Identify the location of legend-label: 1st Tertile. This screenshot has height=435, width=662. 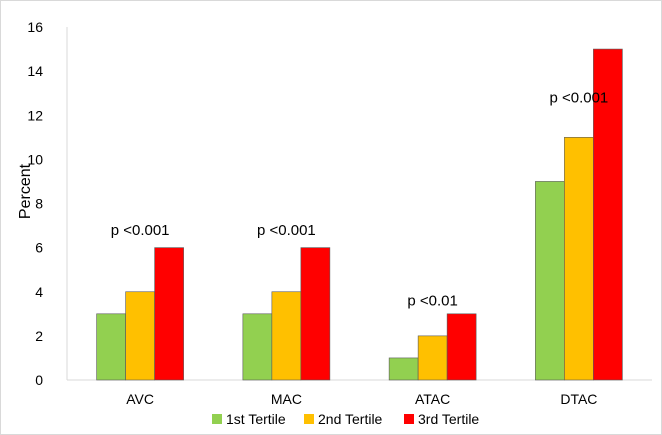
(256, 419).